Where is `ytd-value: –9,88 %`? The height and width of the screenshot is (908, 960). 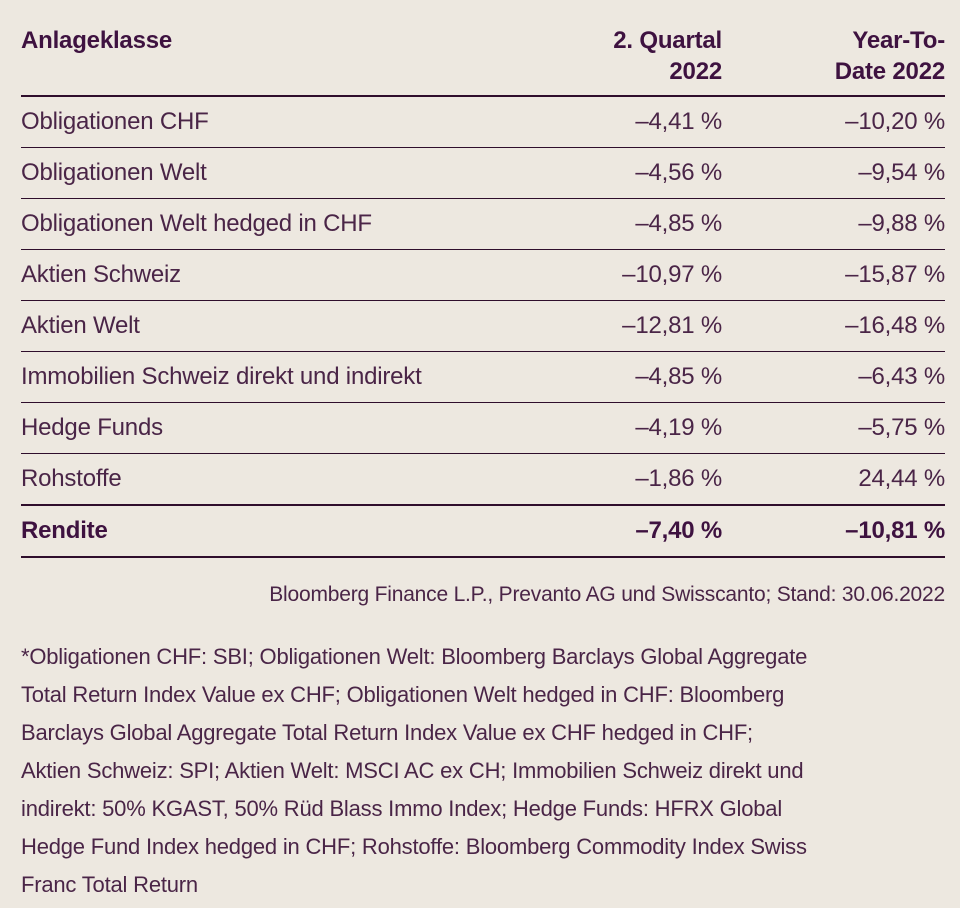
ytd-value: –9,88 % is located at coordinates (833, 224).